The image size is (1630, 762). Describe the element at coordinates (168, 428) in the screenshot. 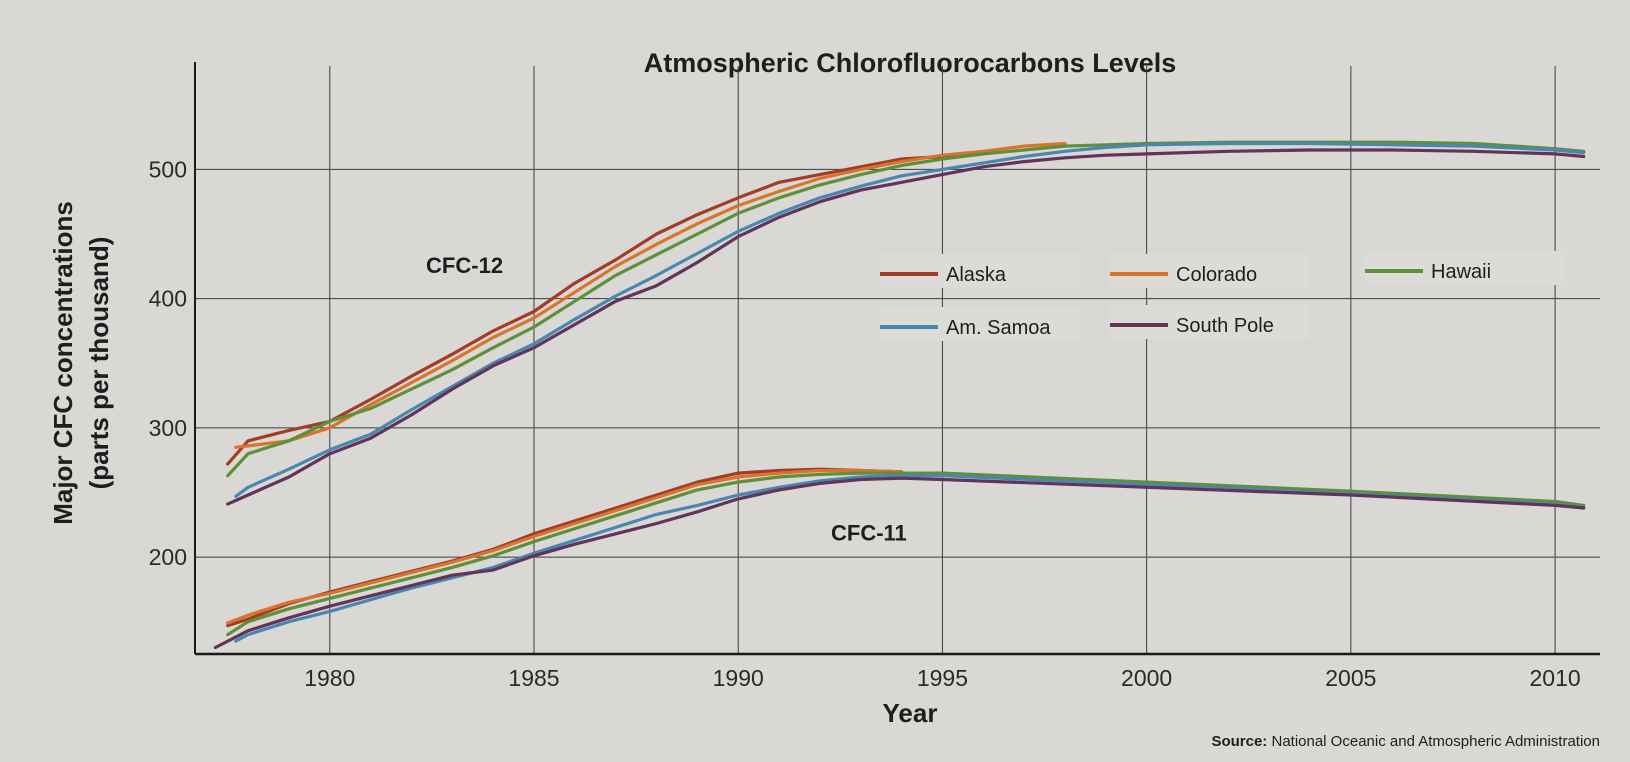

I see `y-tick-300: 300` at that location.